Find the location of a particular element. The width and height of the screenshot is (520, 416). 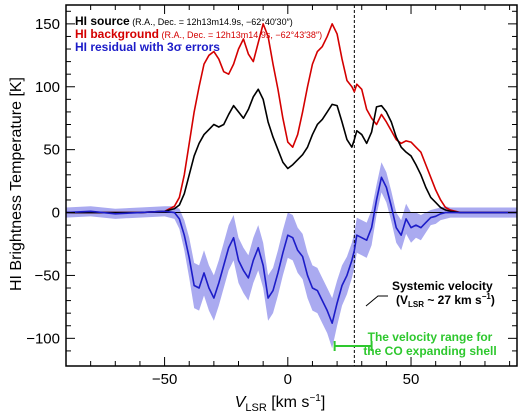

y-tick-label: 50 is located at coordinates (51, 150).